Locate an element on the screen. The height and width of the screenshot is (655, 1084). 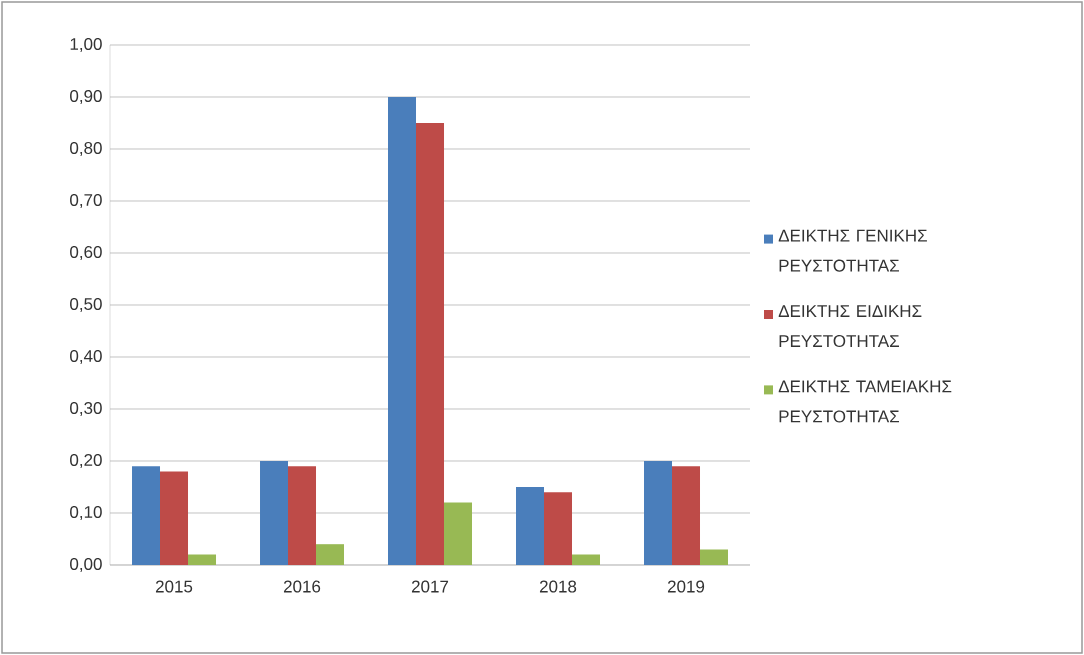
y-tick-label: 1,00 is located at coordinates (86, 45).